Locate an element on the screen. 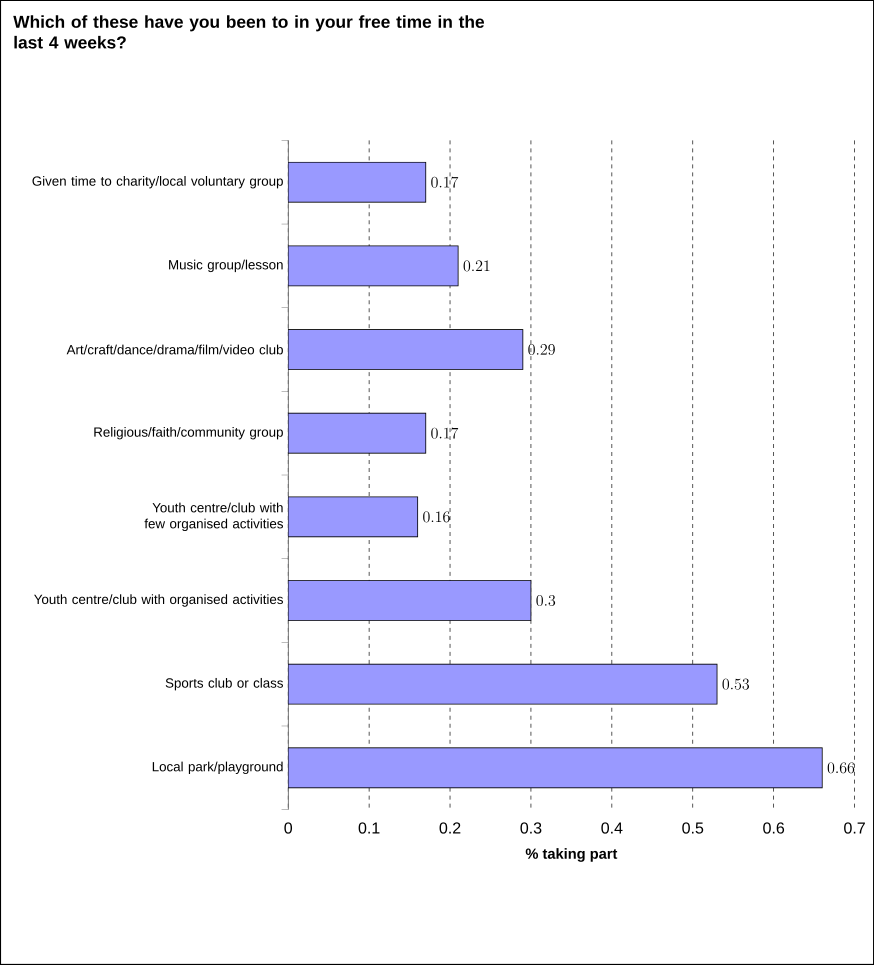  y-tick-label: Religious/faith/community group is located at coordinates (188, 433).